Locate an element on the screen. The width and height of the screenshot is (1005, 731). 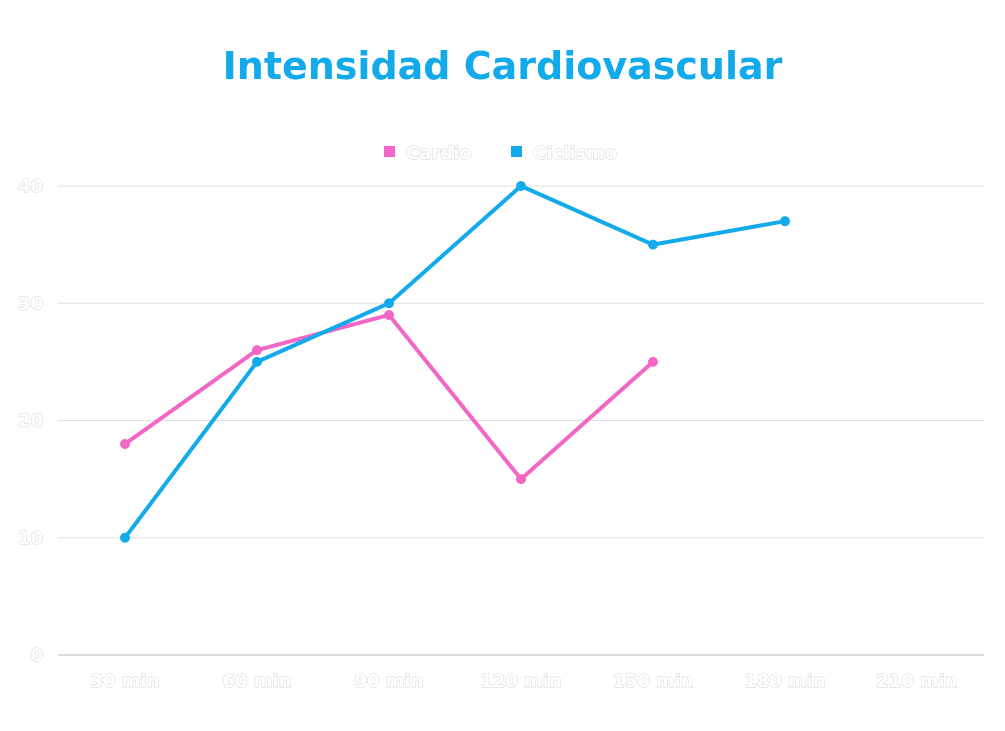
y-axis-ticks: 0 10 20 30 40 is located at coordinates (30, 420).